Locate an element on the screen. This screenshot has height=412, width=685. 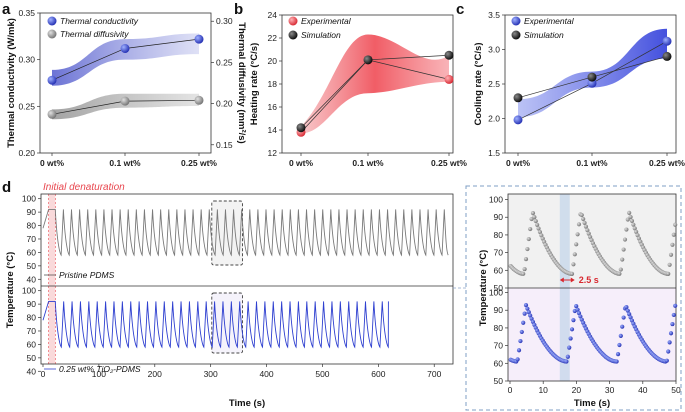
pristine-pdms-trace is located at coordinates (245, 232).